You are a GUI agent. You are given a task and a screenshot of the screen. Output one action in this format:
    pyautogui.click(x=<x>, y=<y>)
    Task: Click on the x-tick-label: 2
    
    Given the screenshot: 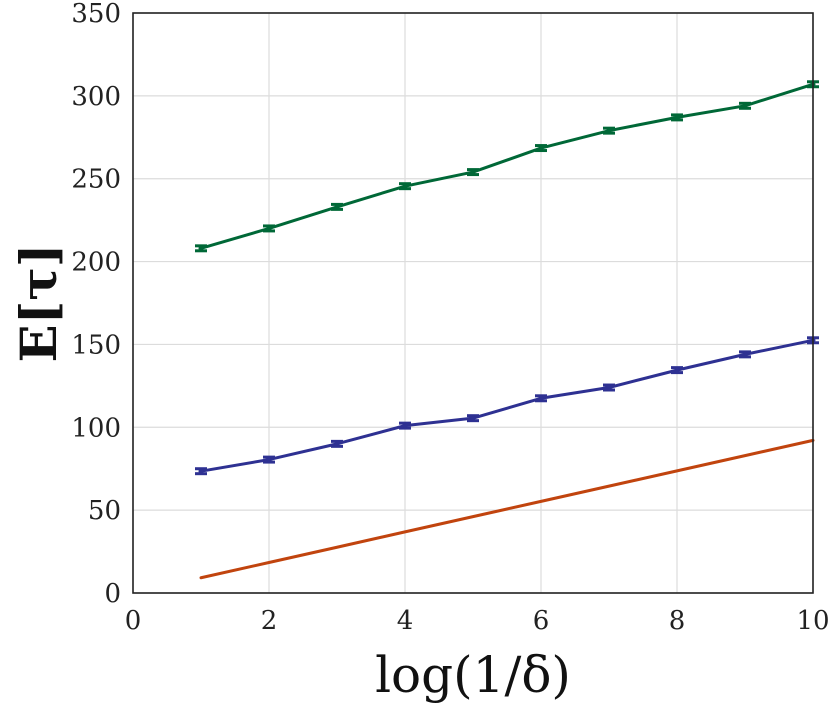 What is the action you would take?
    pyautogui.click(x=269, y=621)
    